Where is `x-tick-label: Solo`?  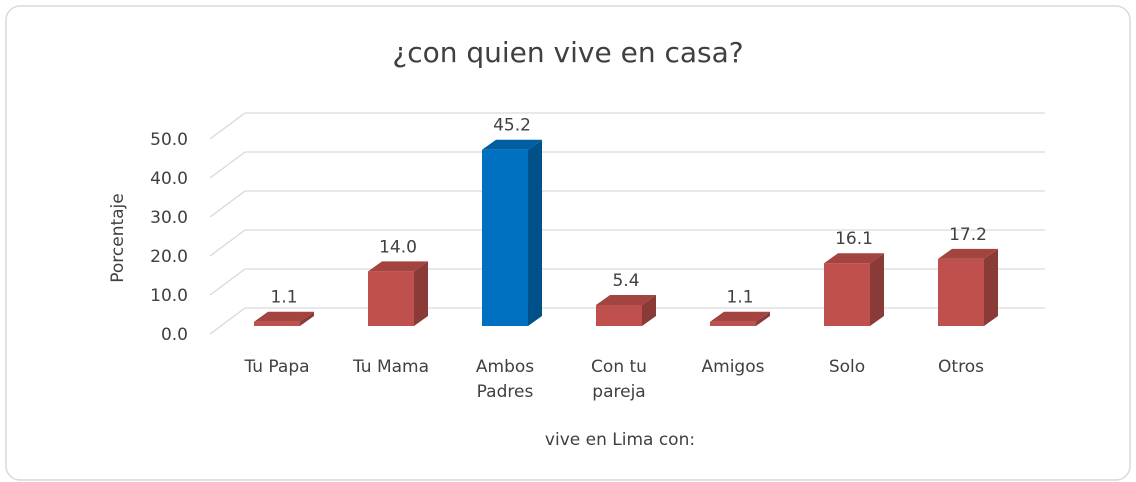
x-tick-label: Solo is located at coordinates (847, 367).